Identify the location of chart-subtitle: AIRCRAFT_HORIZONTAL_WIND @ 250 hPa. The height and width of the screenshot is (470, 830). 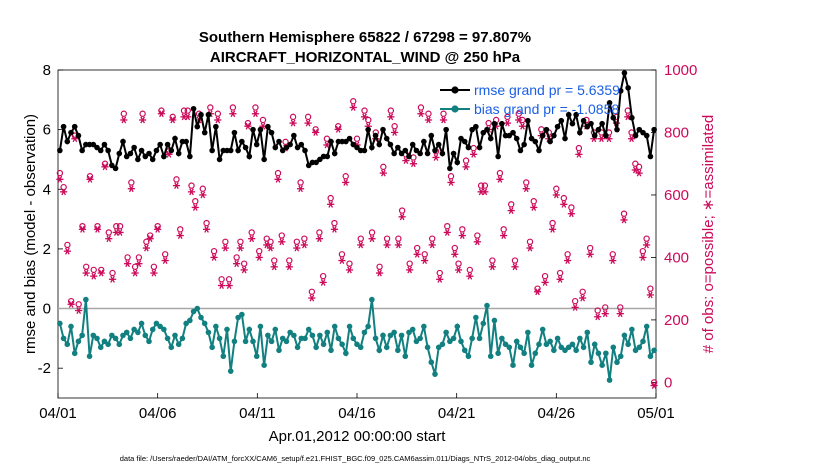
(365, 57).